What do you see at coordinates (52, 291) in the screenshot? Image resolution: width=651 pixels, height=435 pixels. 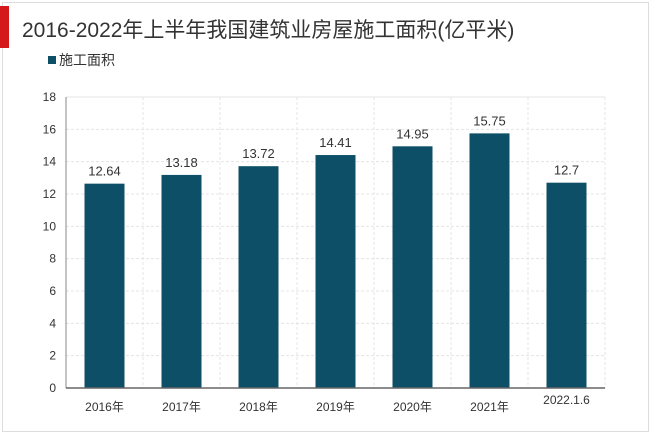 I see `y-tick-label: 6` at bounding box center [52, 291].